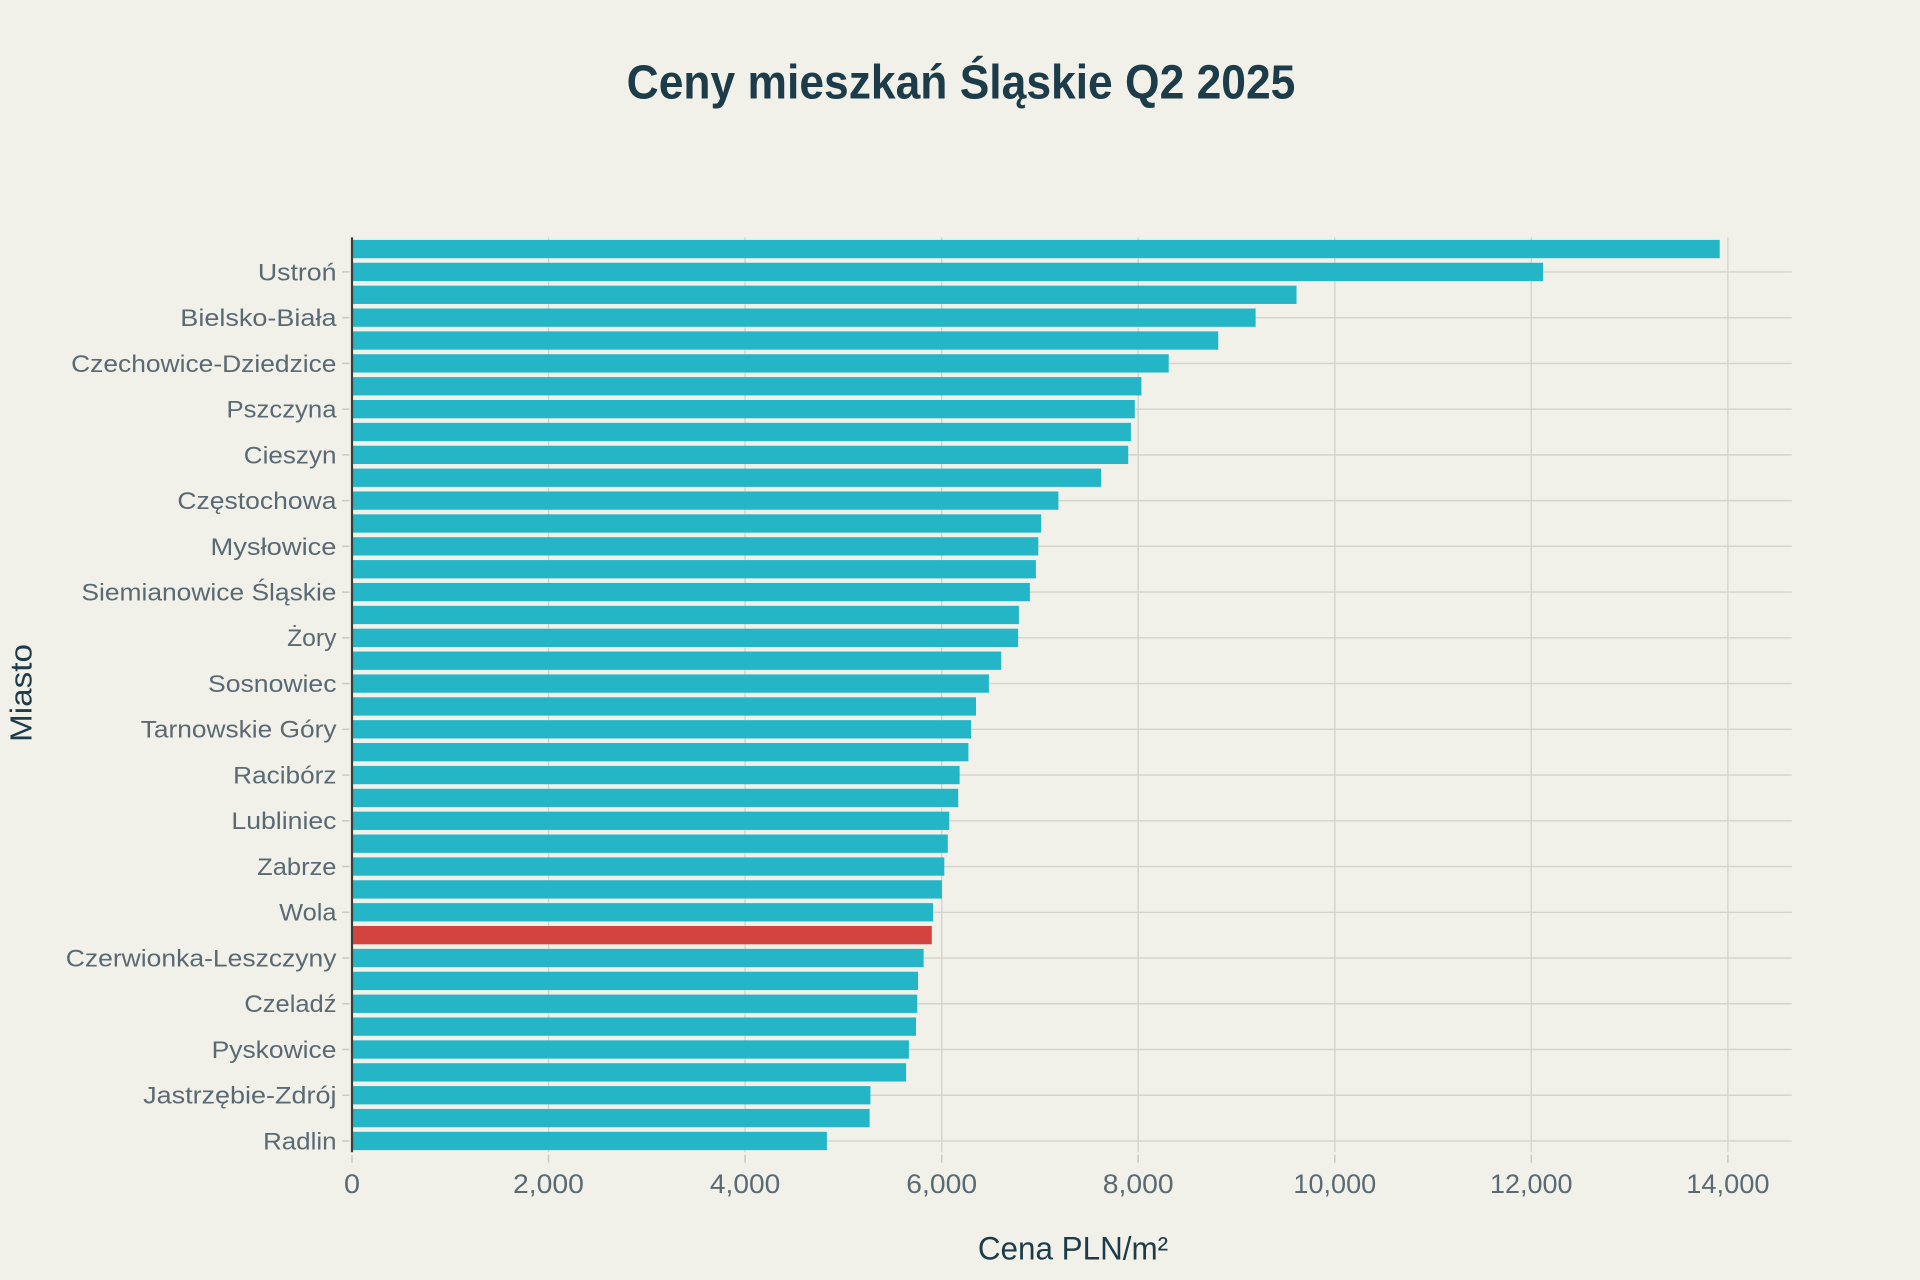  Describe the element at coordinates (20, 693) in the screenshot. I see `svg-text: Miasto` at that location.